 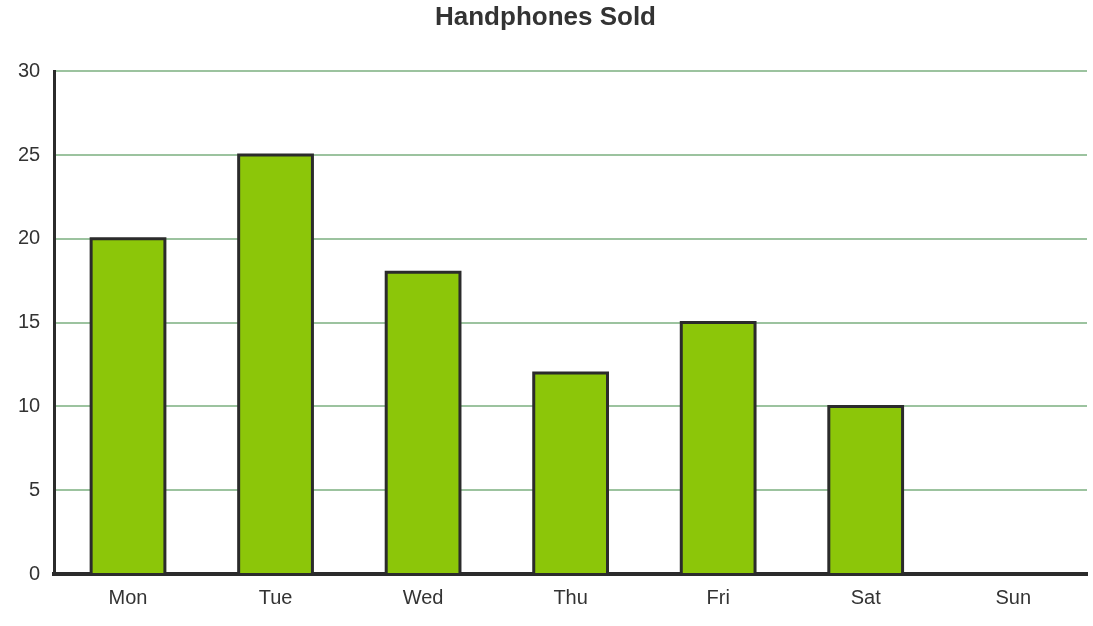 I want to click on x-tick-label: Mon, so click(x=128, y=596).